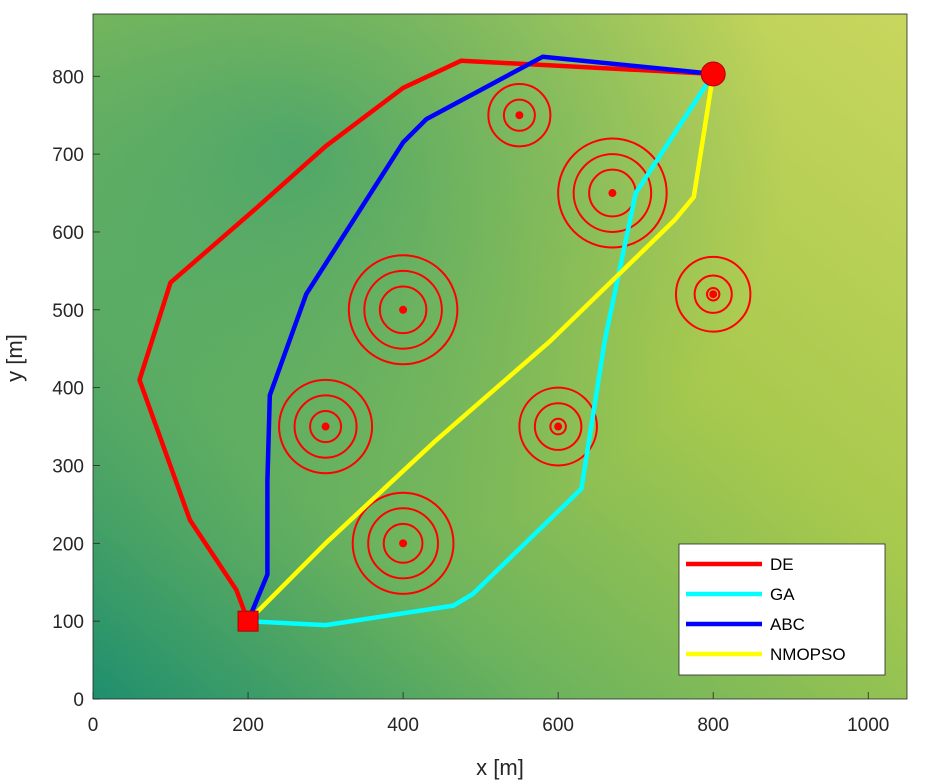  What do you see at coordinates (500, 767) in the screenshot?
I see `x-axis-title: x [m]` at bounding box center [500, 767].